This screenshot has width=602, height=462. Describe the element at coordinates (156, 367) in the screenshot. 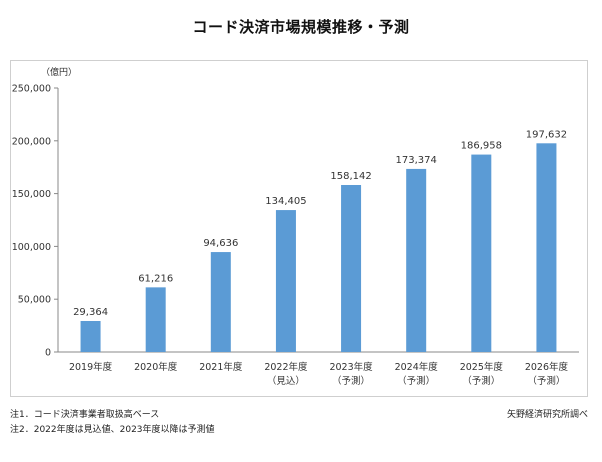

I see `x-tick-label: 2020年度` at that location.